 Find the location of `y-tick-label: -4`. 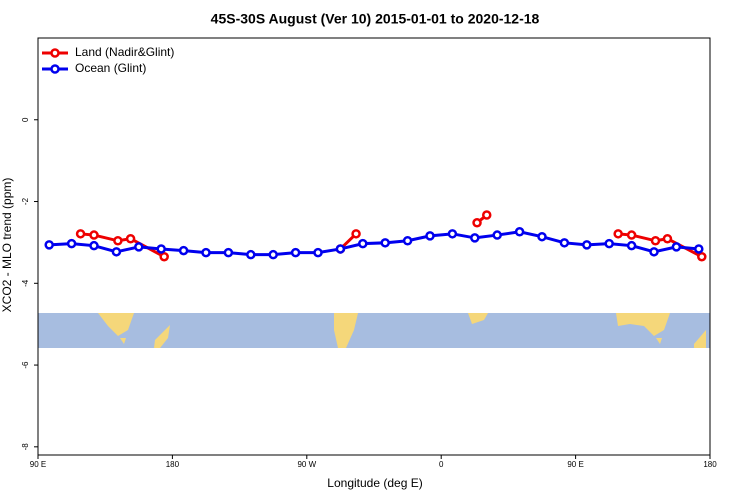

y-tick-label: -4 is located at coordinates (25, 283).